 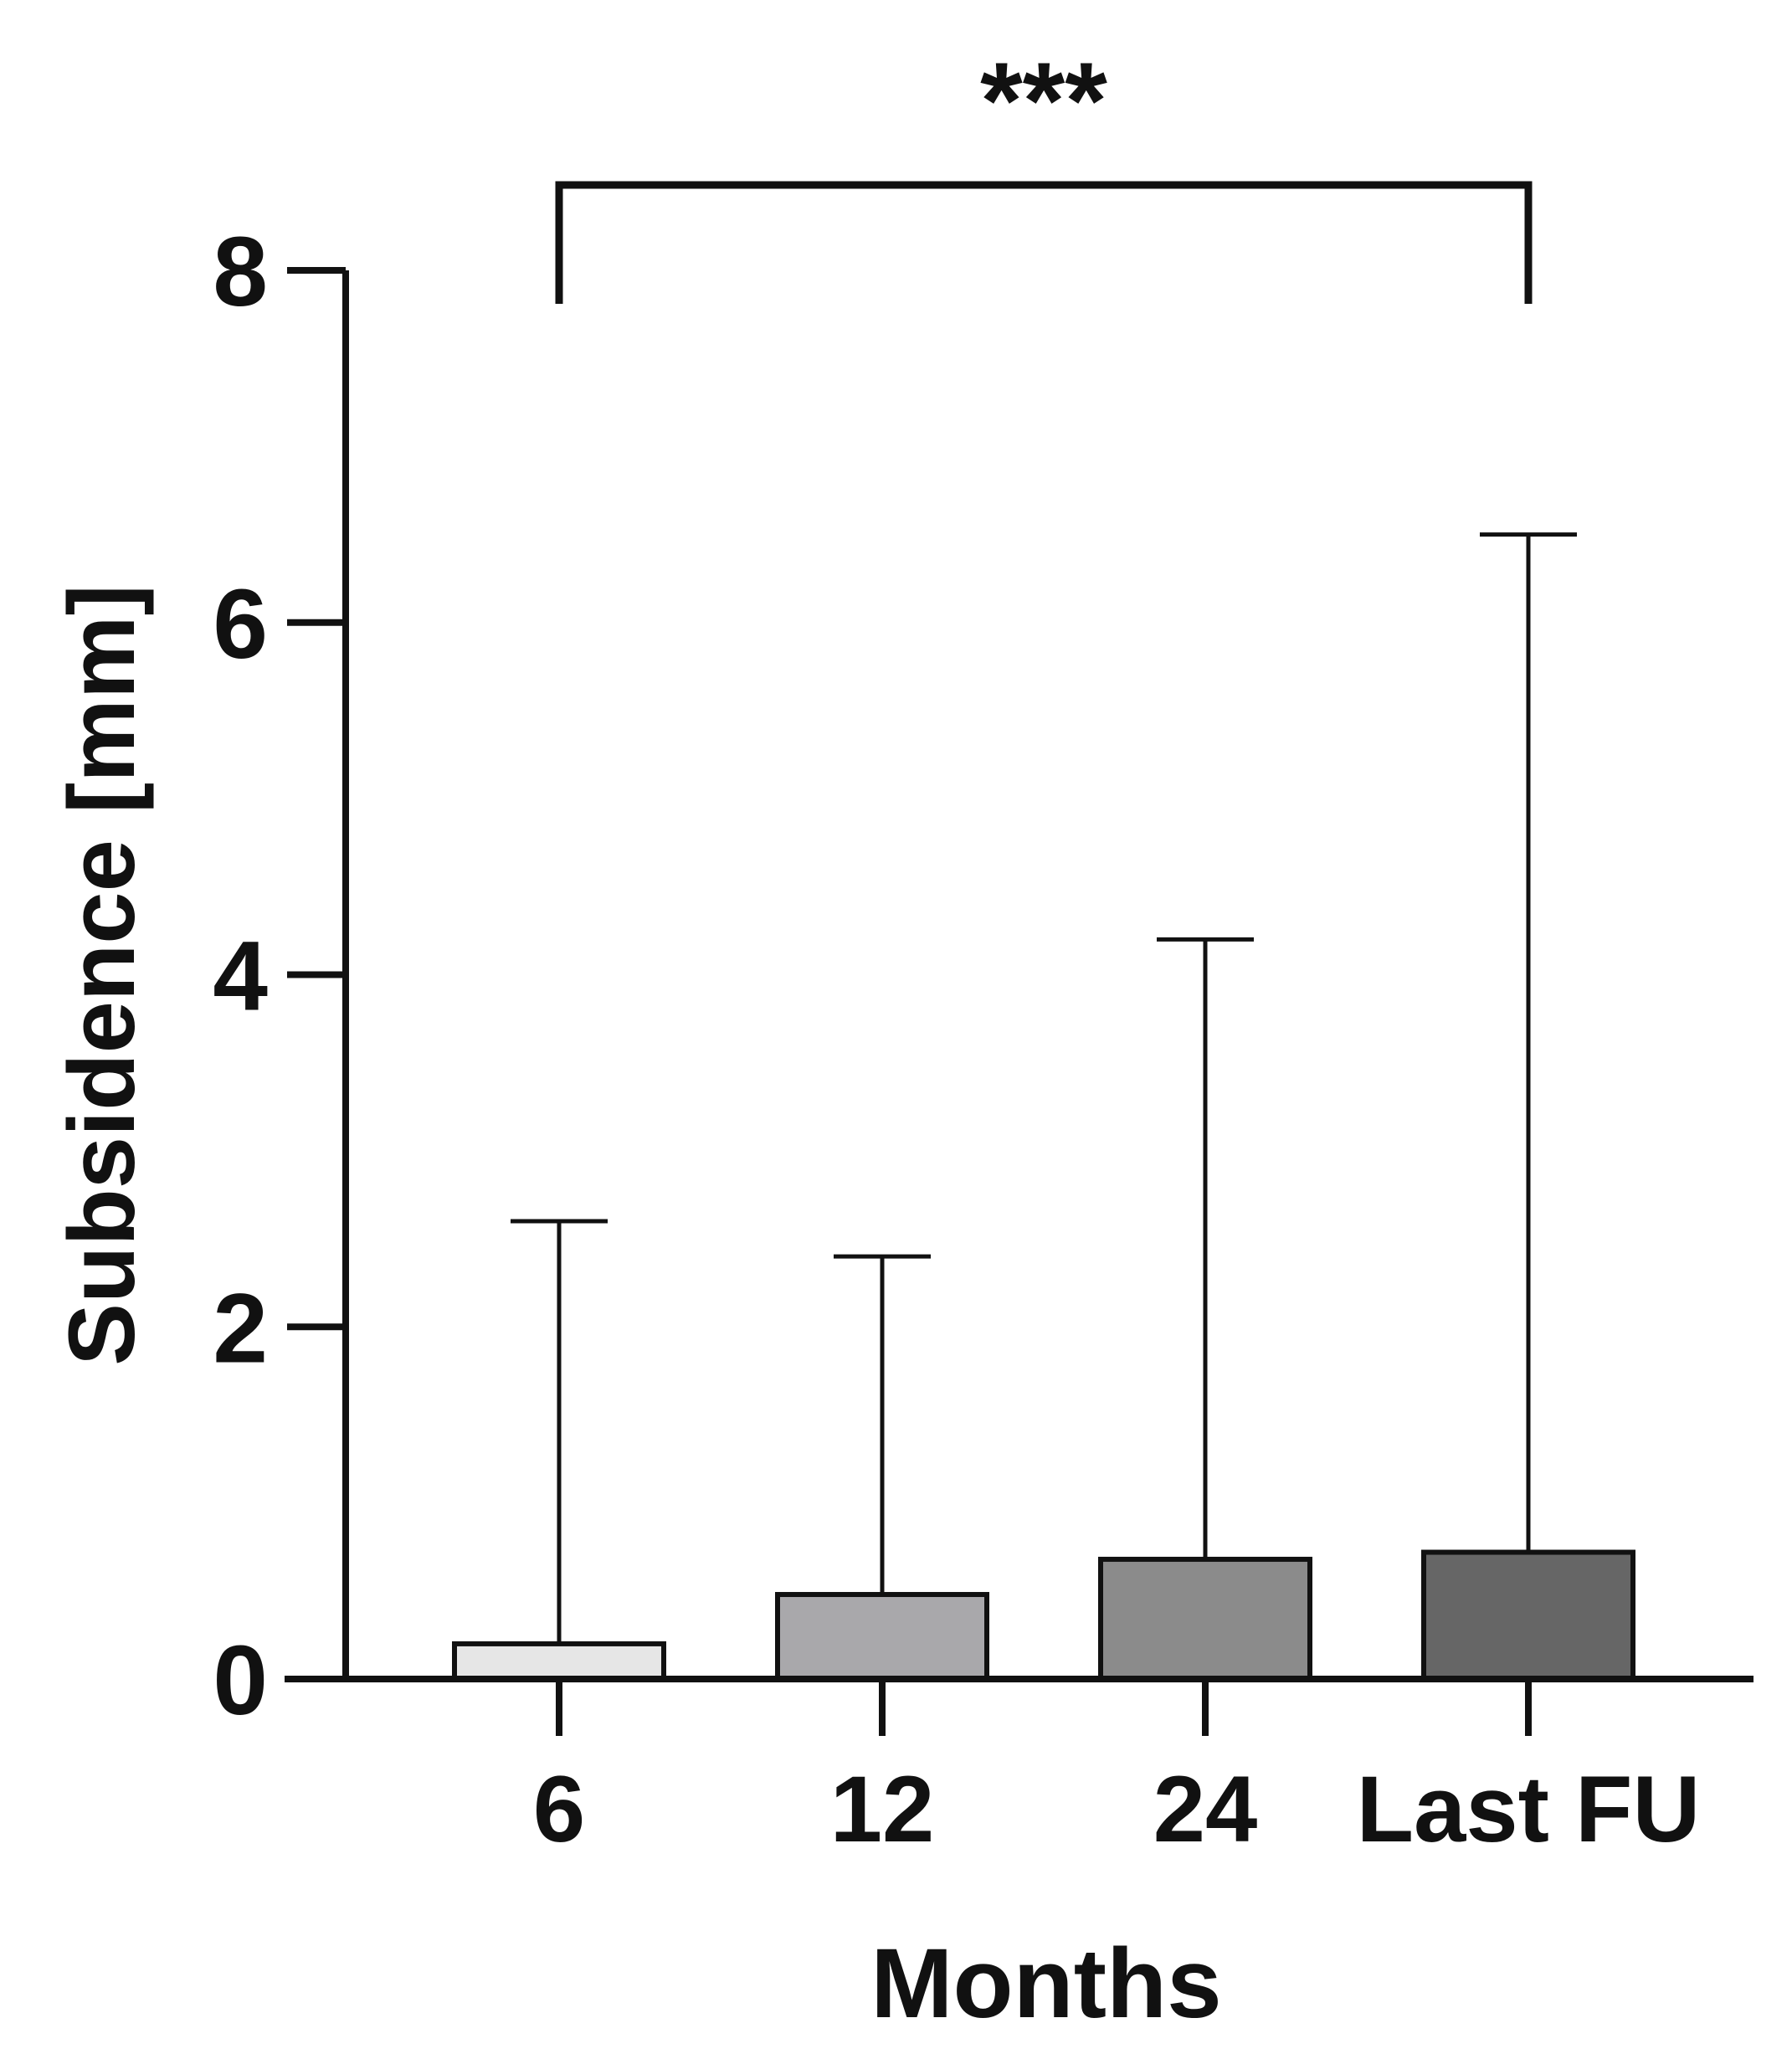 I want to click on significance-bracket, so click(x=1044, y=243).